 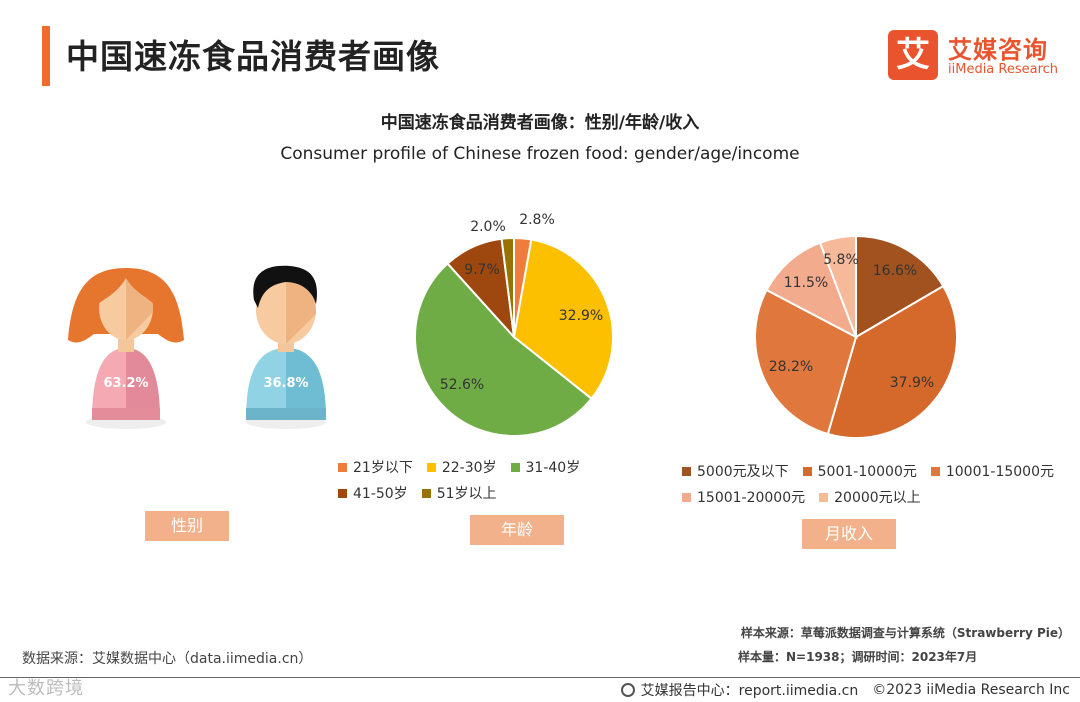 What do you see at coordinates (877, 498) in the screenshot?
I see `income-legend-label: 20000元以上` at bounding box center [877, 498].